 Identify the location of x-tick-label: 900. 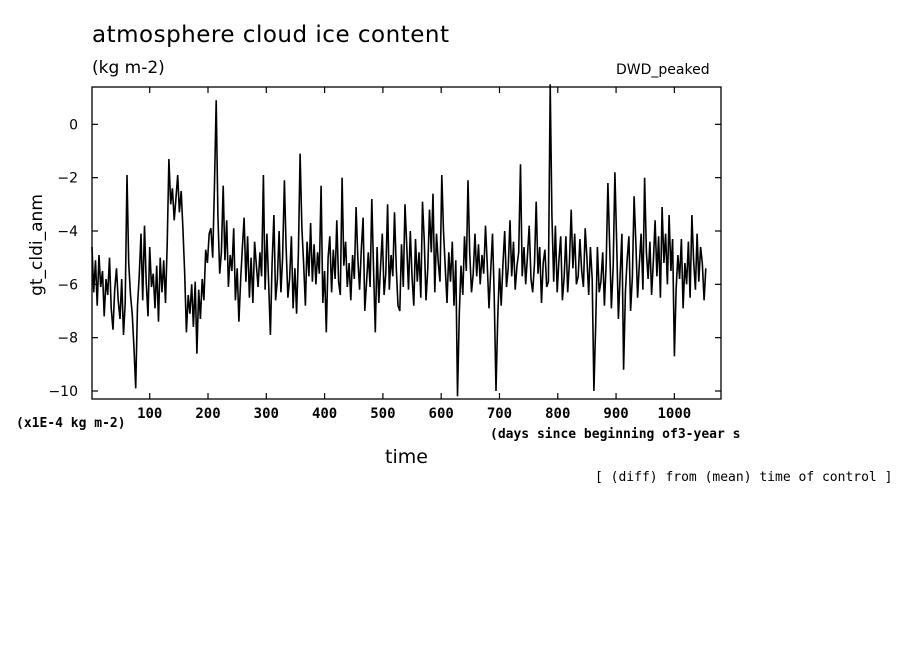
(615, 414).